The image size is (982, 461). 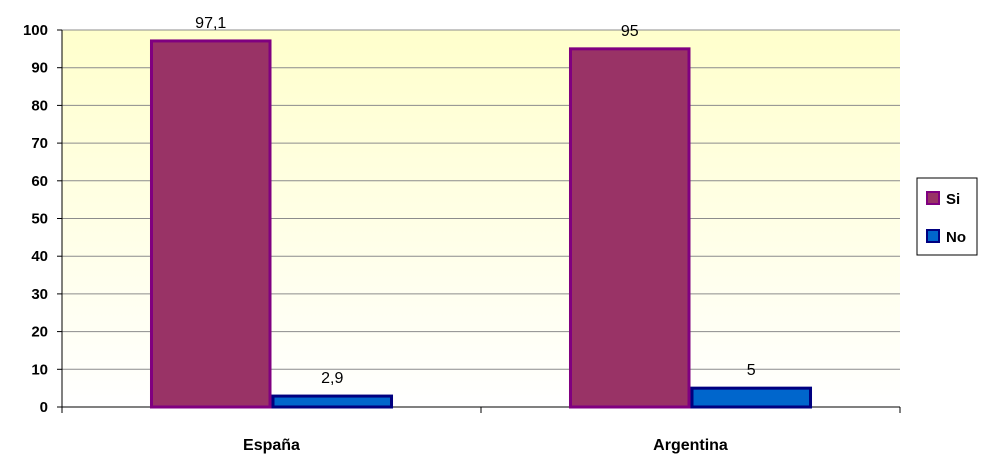 I want to click on y-tick-label: 0, so click(x=44, y=407).